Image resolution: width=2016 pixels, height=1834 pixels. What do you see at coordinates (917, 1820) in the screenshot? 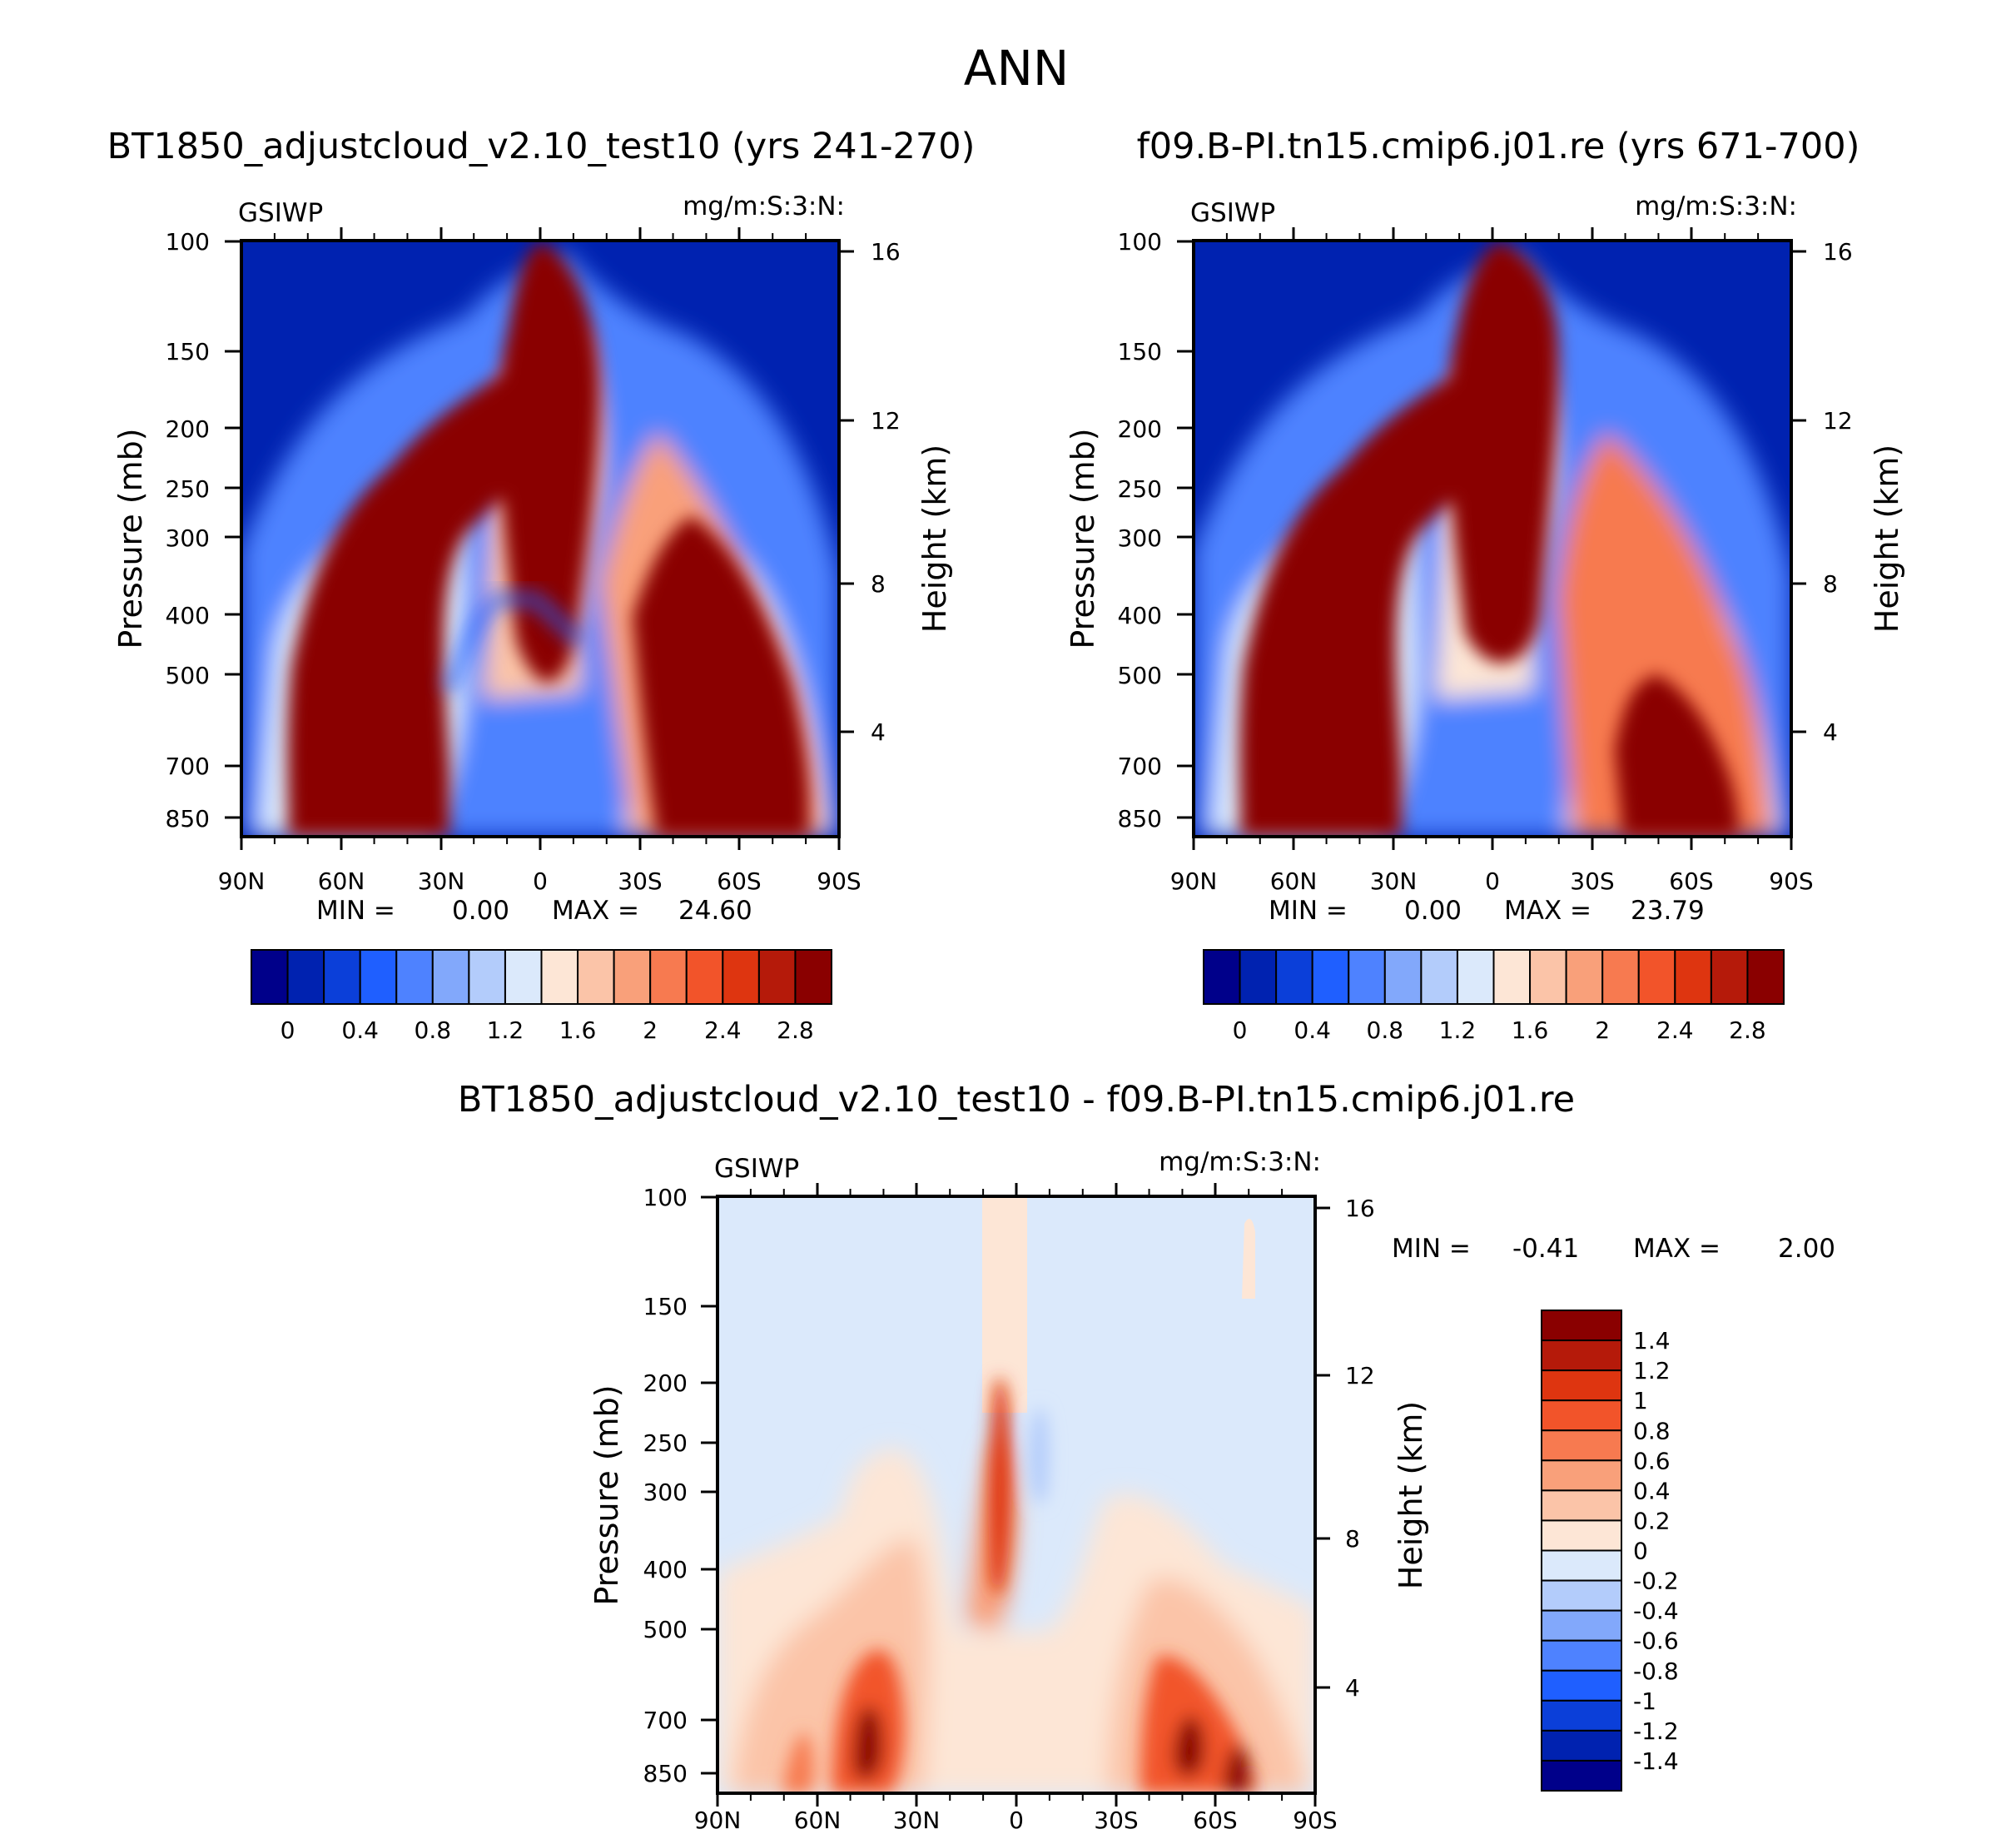
I see `x-tick-label: 30N` at bounding box center [917, 1820].